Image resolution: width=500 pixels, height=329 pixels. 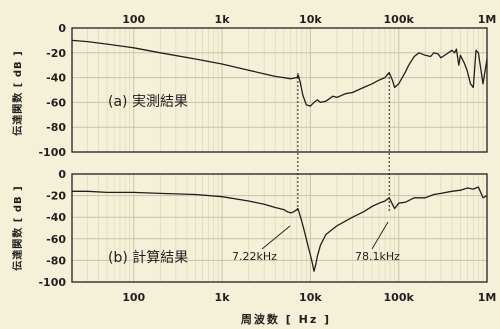 What do you see at coordinates (286, 319) in the screenshot?
I see `x-axis-label: 周波数 [ Hz ]` at bounding box center [286, 319].